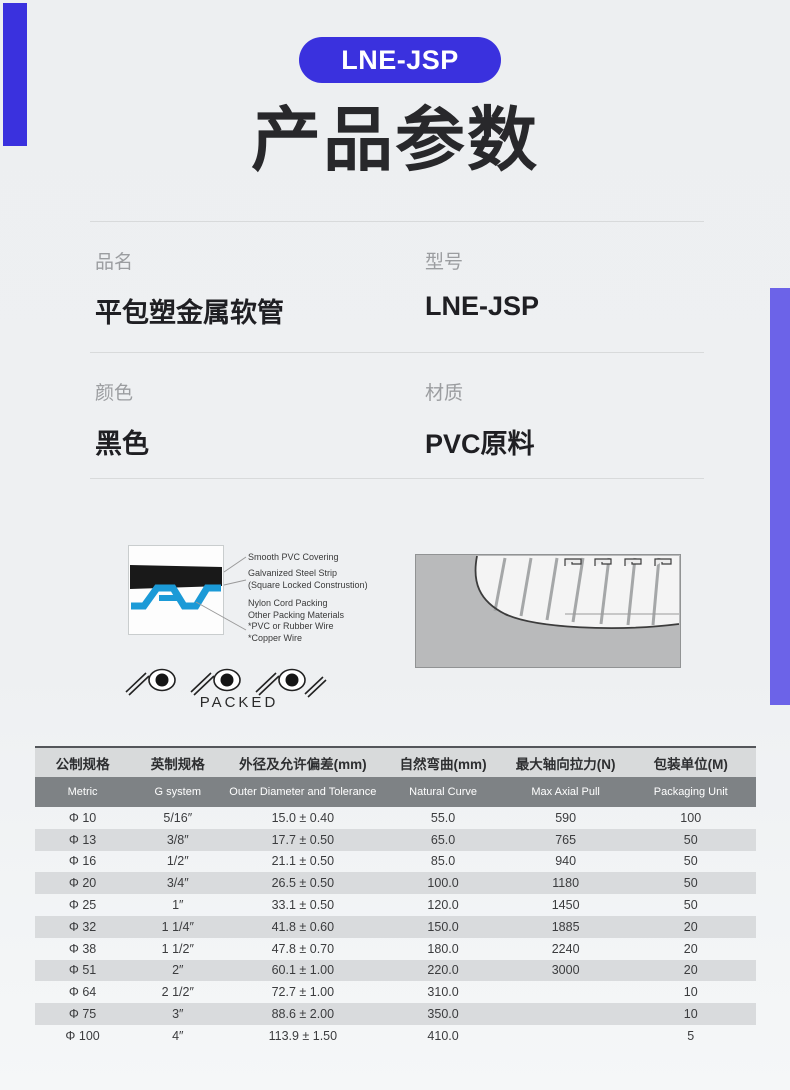 The height and width of the screenshot is (1090, 790). I want to click on table-cell: 3000, so click(565, 970).